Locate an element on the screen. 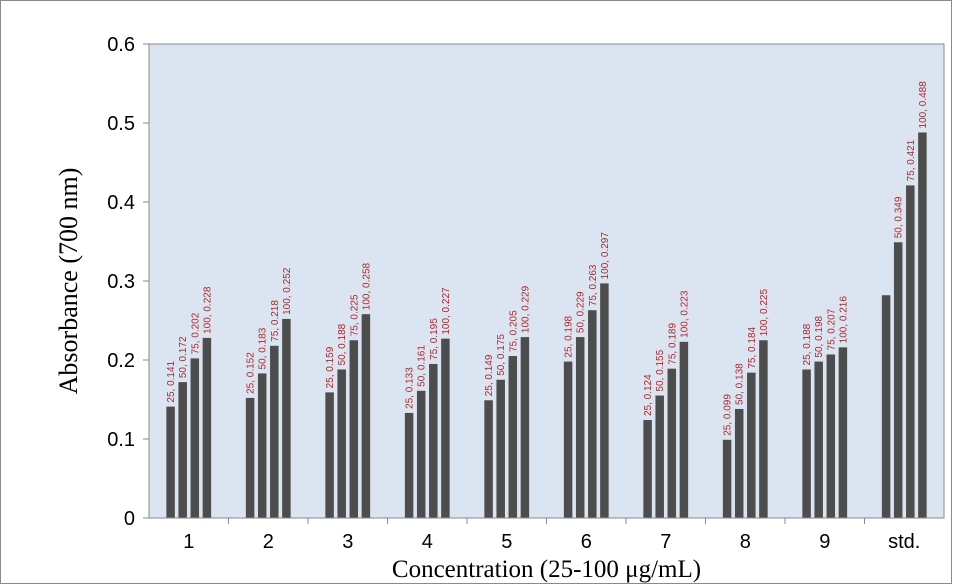 The width and height of the screenshot is (954, 586). x-tick-label: 7 is located at coordinates (665, 542).